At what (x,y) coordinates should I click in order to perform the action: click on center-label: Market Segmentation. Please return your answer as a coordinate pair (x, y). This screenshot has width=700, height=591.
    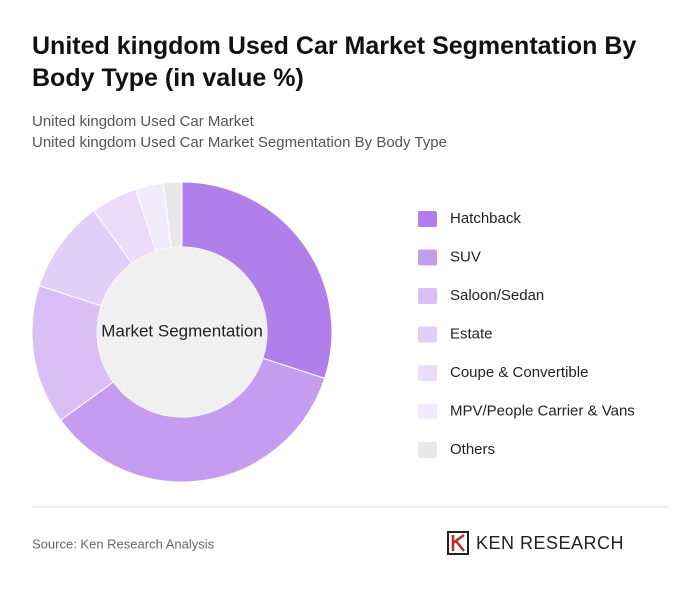
    Looking at the image, I should click on (182, 330).